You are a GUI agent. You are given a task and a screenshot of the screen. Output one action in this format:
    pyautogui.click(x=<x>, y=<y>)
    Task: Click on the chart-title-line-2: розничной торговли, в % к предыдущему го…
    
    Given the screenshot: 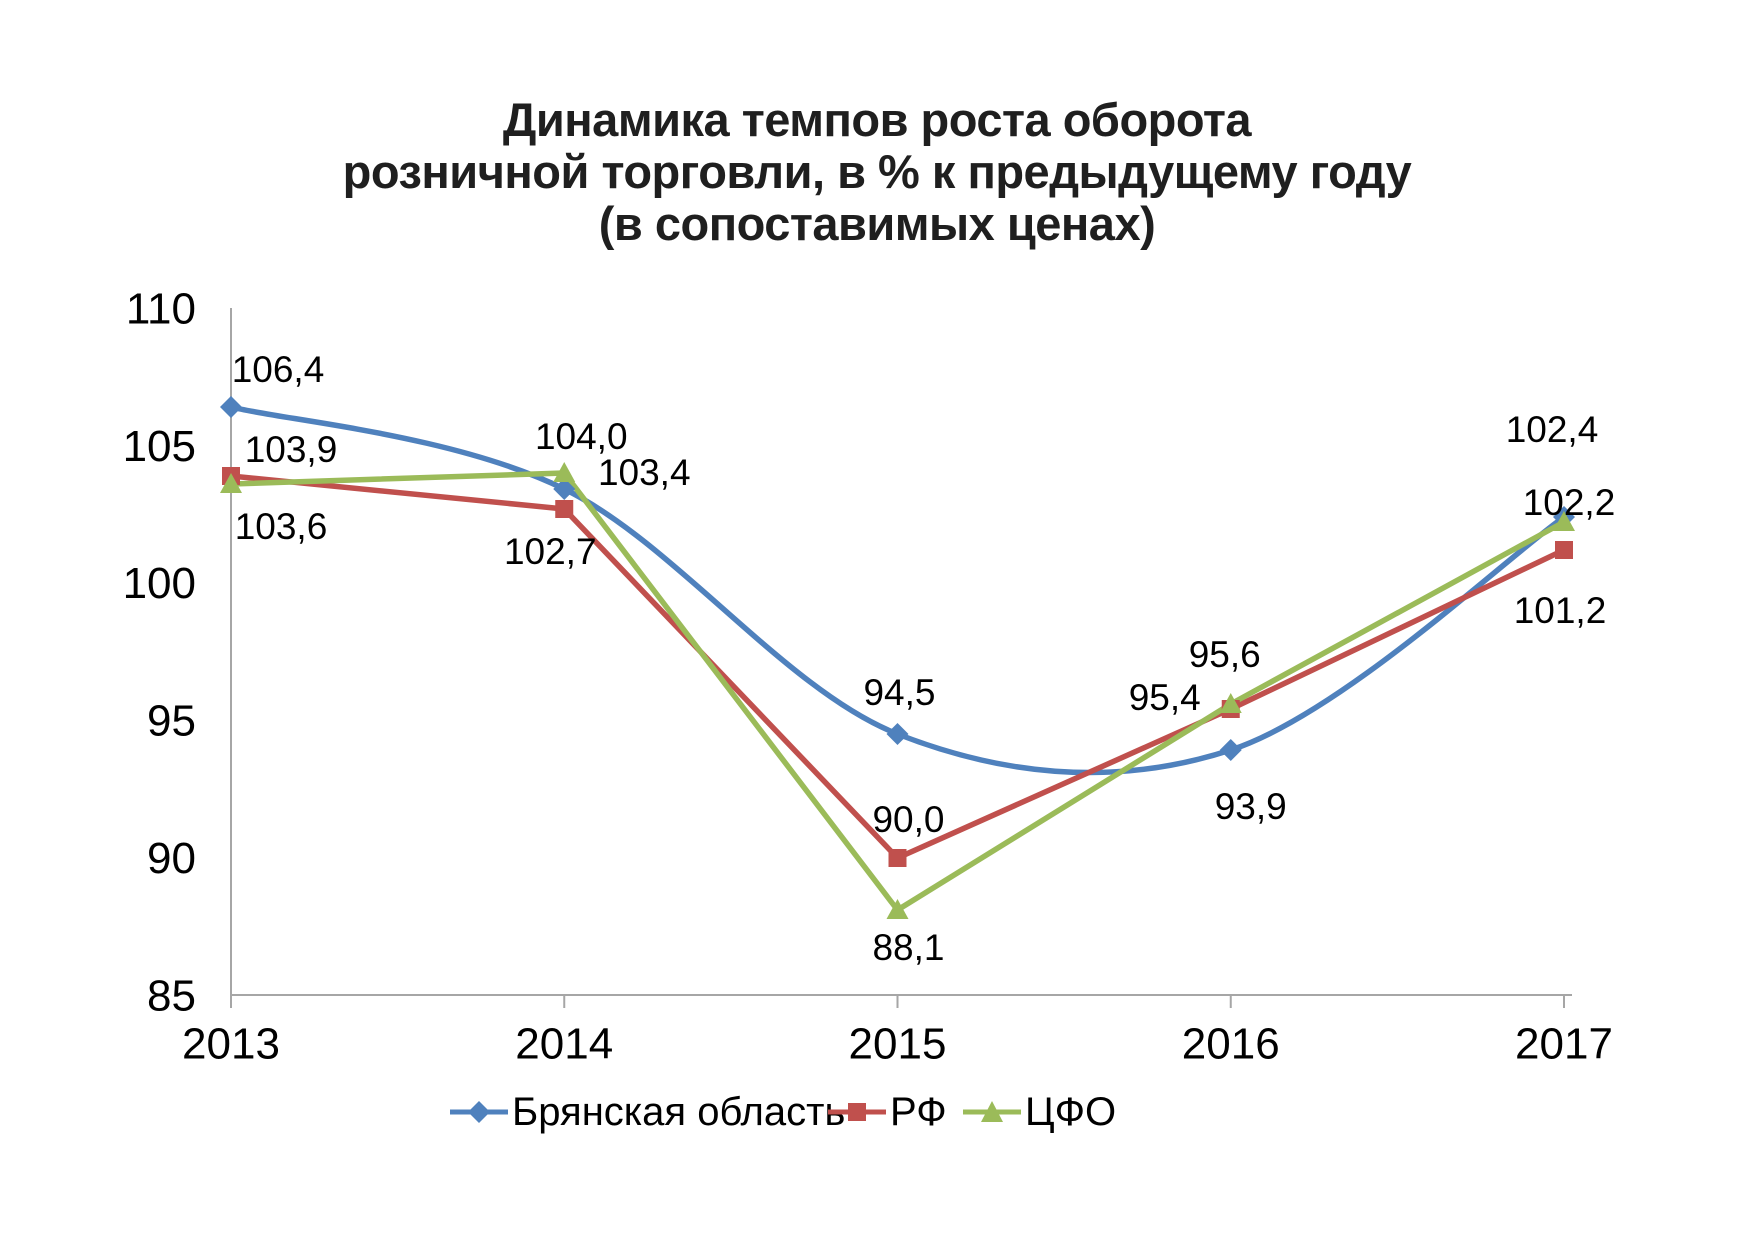 What is the action you would take?
    pyautogui.click(x=877, y=171)
    